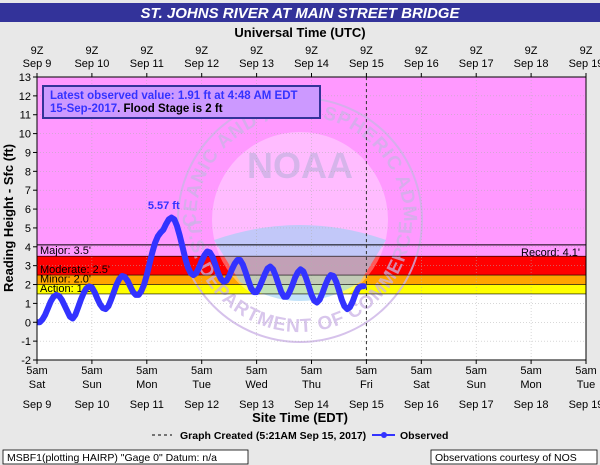  Describe the element at coordinates (300, 263) in the screenshot. I see `watermark-wave` at that location.